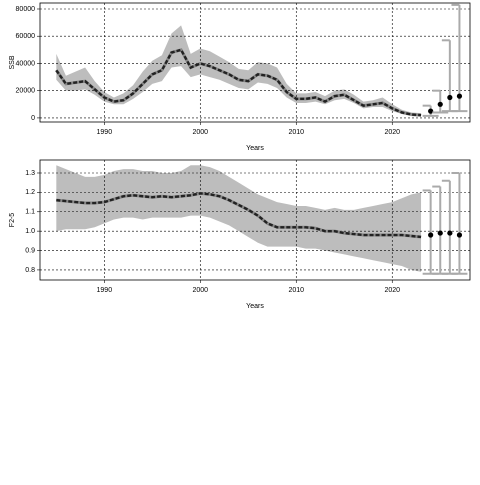 This screenshot has height=485, width=480. Describe the element at coordinates (12, 220) in the screenshot. I see `y-axis-label: F2-5` at that location.